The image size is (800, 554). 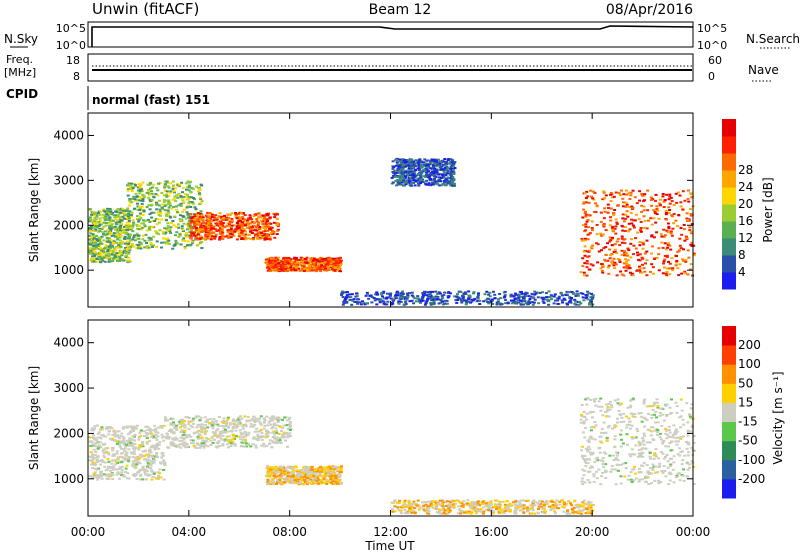 I want to click on colorbar-swatch, so click(x=729, y=281).